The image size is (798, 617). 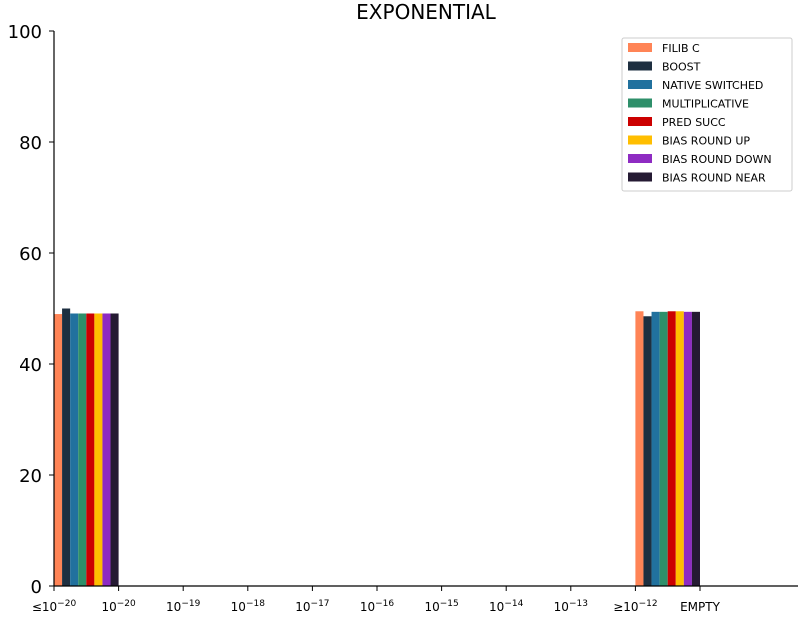 I want to click on x-tick-label: EMPTY, so click(x=700, y=607).